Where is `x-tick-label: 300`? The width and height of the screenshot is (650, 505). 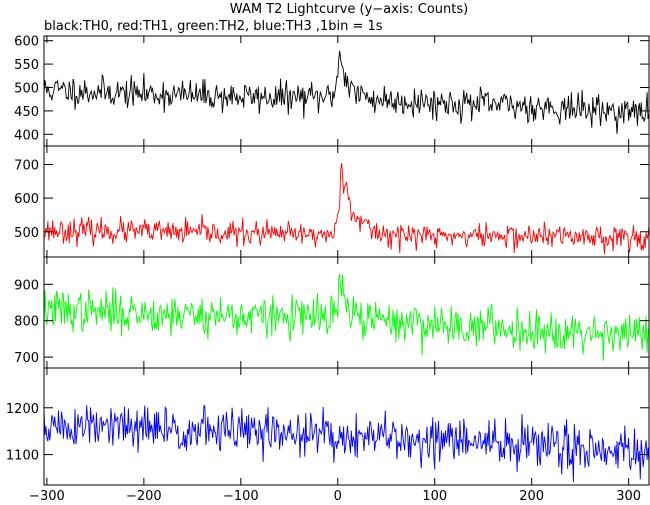 x-tick-label: 300 is located at coordinates (628, 496).